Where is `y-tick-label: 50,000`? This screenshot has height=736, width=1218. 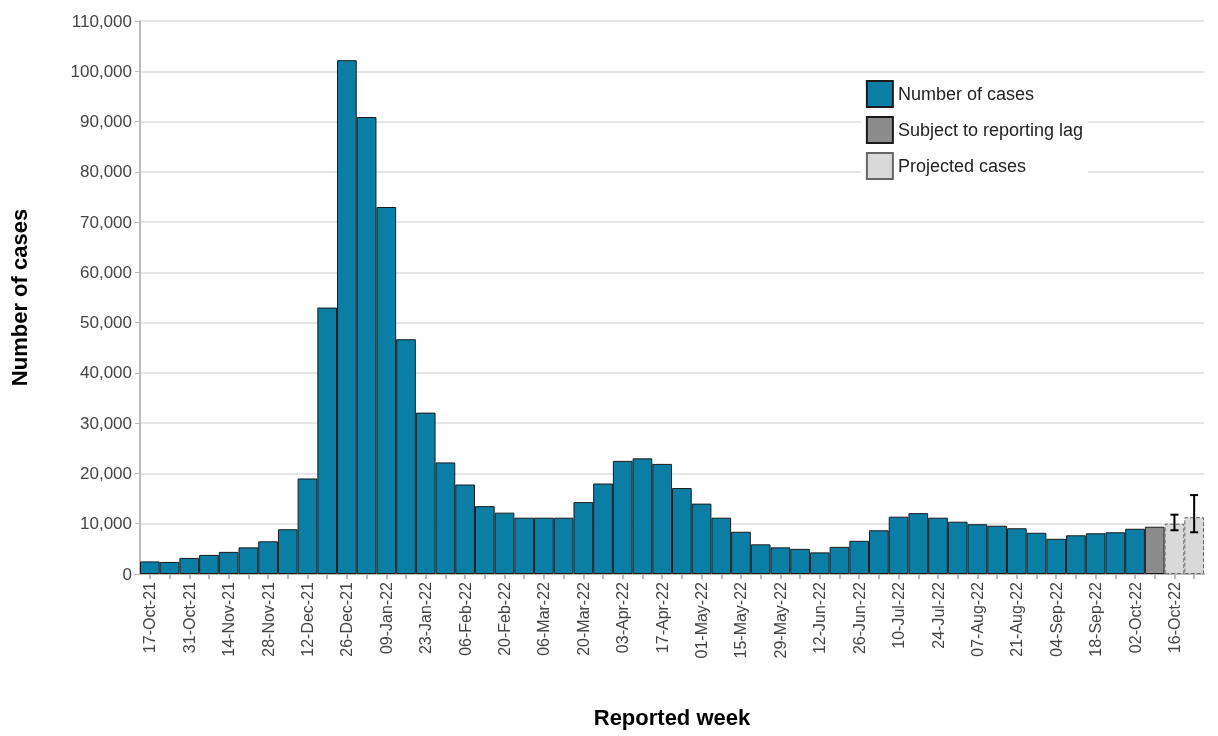 y-tick-label: 50,000 is located at coordinates (106, 323).